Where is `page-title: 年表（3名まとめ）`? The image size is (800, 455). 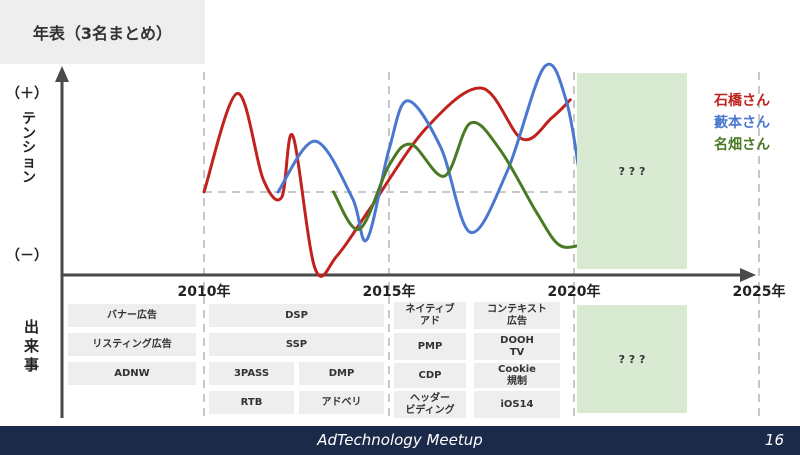 page-title: 年表（3名まとめ） is located at coordinates (102, 32).